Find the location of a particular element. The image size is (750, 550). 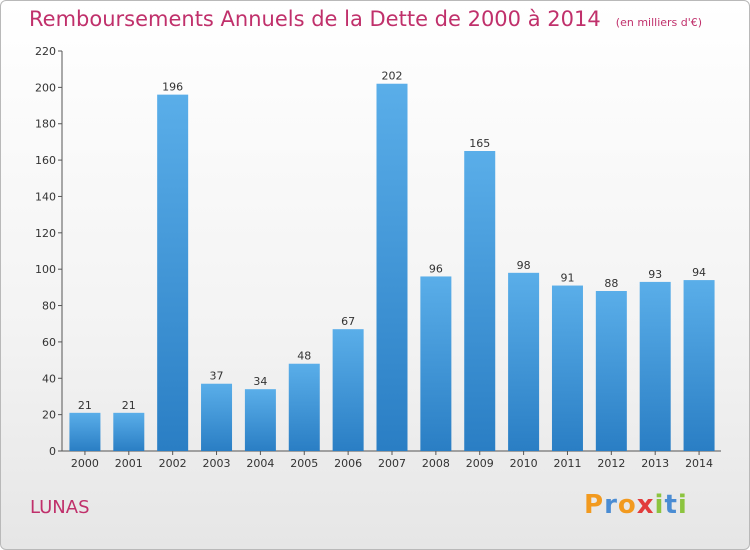

x-tick-label: 2008 is located at coordinates (436, 463).